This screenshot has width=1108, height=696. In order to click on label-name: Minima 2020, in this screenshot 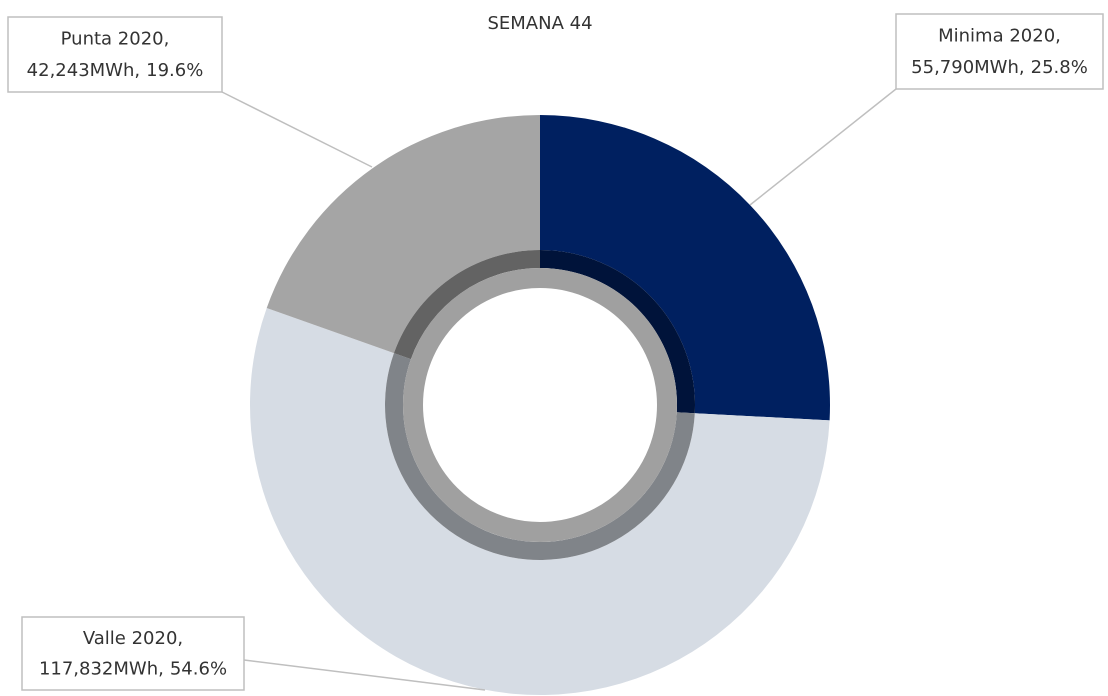, I will do `click(999, 36)`.